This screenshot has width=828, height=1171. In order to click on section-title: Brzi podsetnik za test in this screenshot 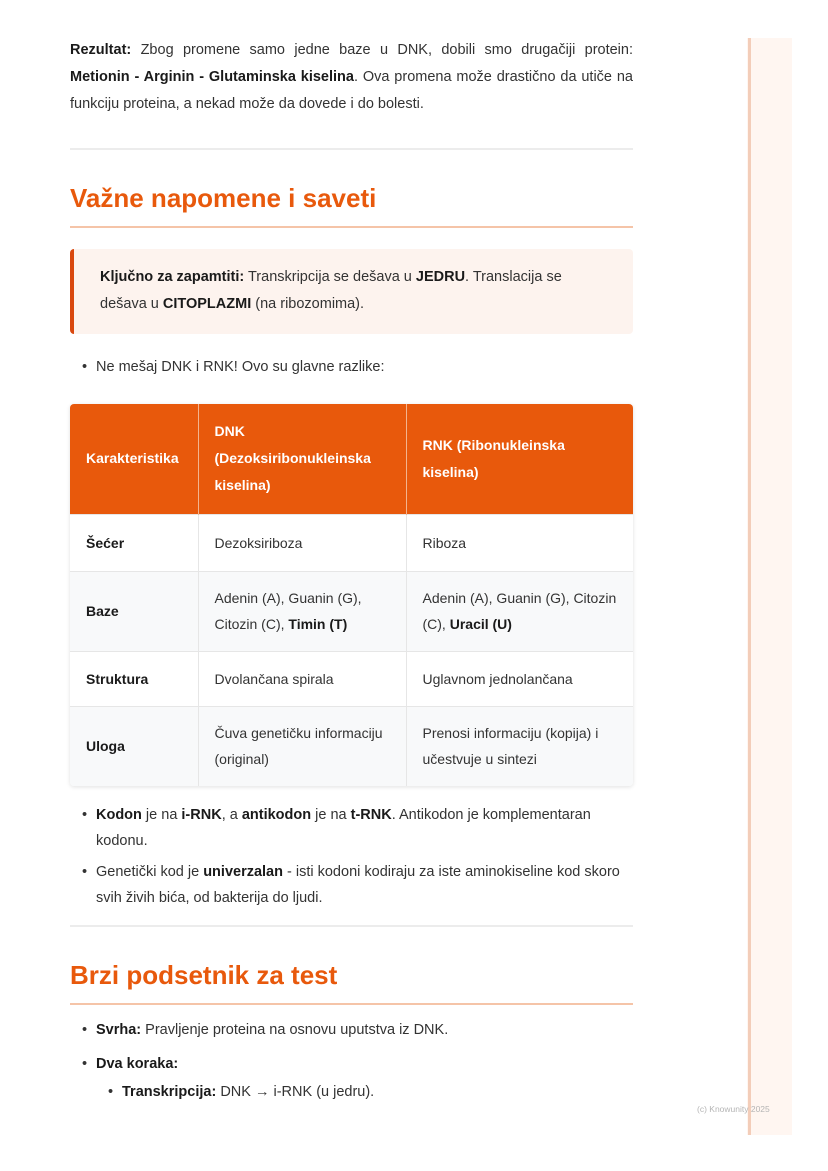, I will do `click(351, 966)`.